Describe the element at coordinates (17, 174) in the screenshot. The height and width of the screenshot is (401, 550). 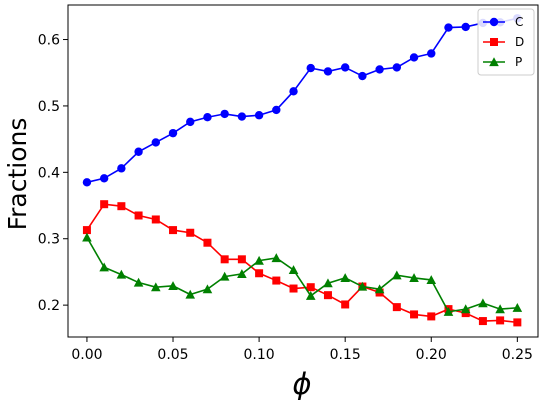
I see `y-axis-label: Fractions` at that location.